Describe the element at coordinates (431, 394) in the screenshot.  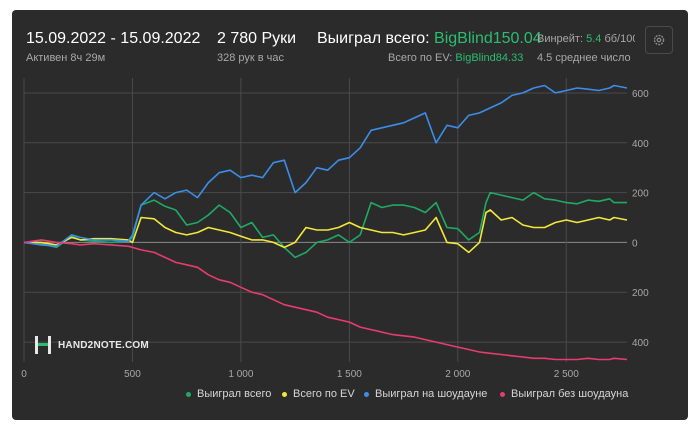
I see `legend-label: Выиграл на шоудауне` at that location.